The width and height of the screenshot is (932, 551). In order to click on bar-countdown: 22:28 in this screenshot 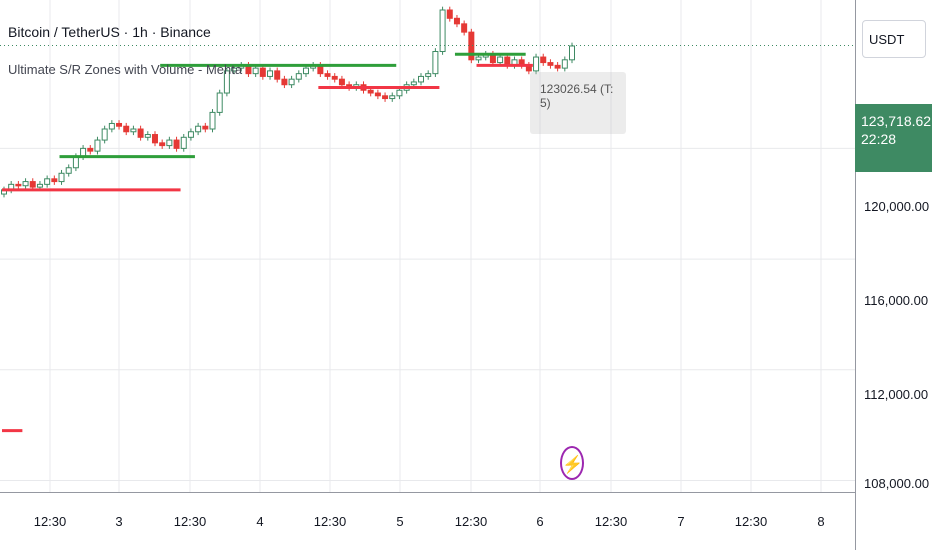, I will do `click(879, 139)`.